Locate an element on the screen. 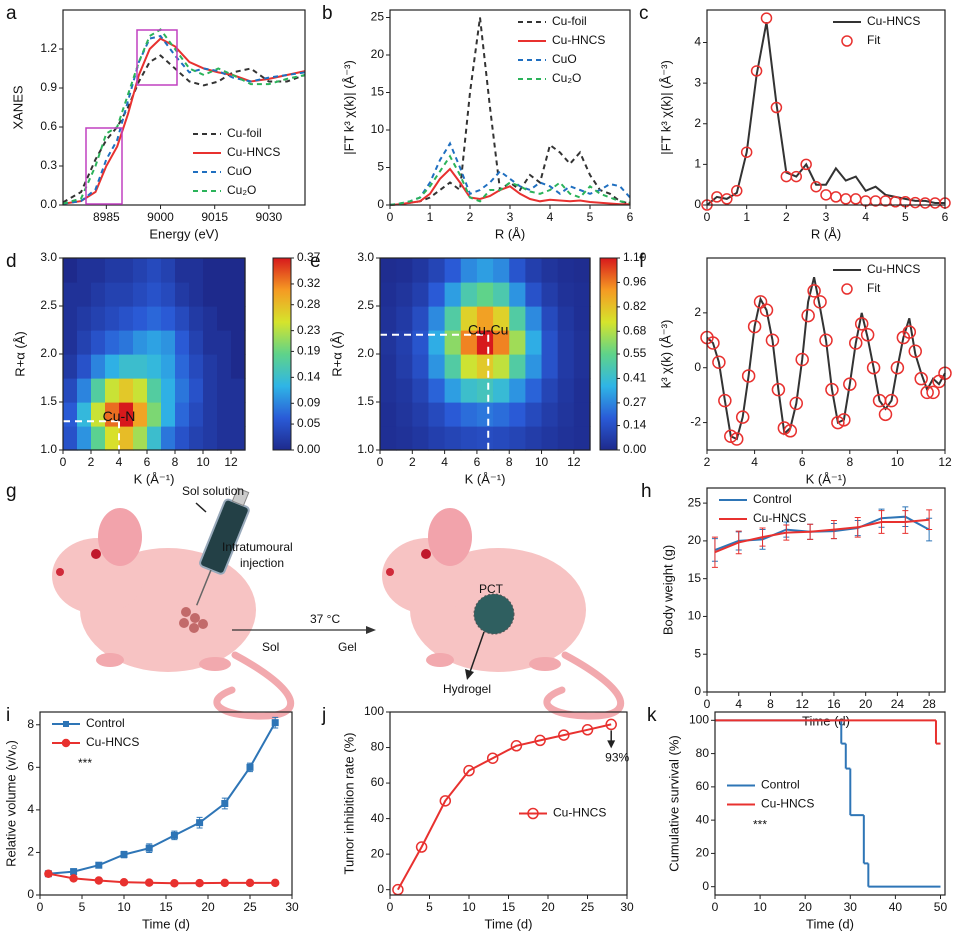 The width and height of the screenshot is (957, 943). x-axis-label: K (Å⁻¹) is located at coordinates (485, 478).